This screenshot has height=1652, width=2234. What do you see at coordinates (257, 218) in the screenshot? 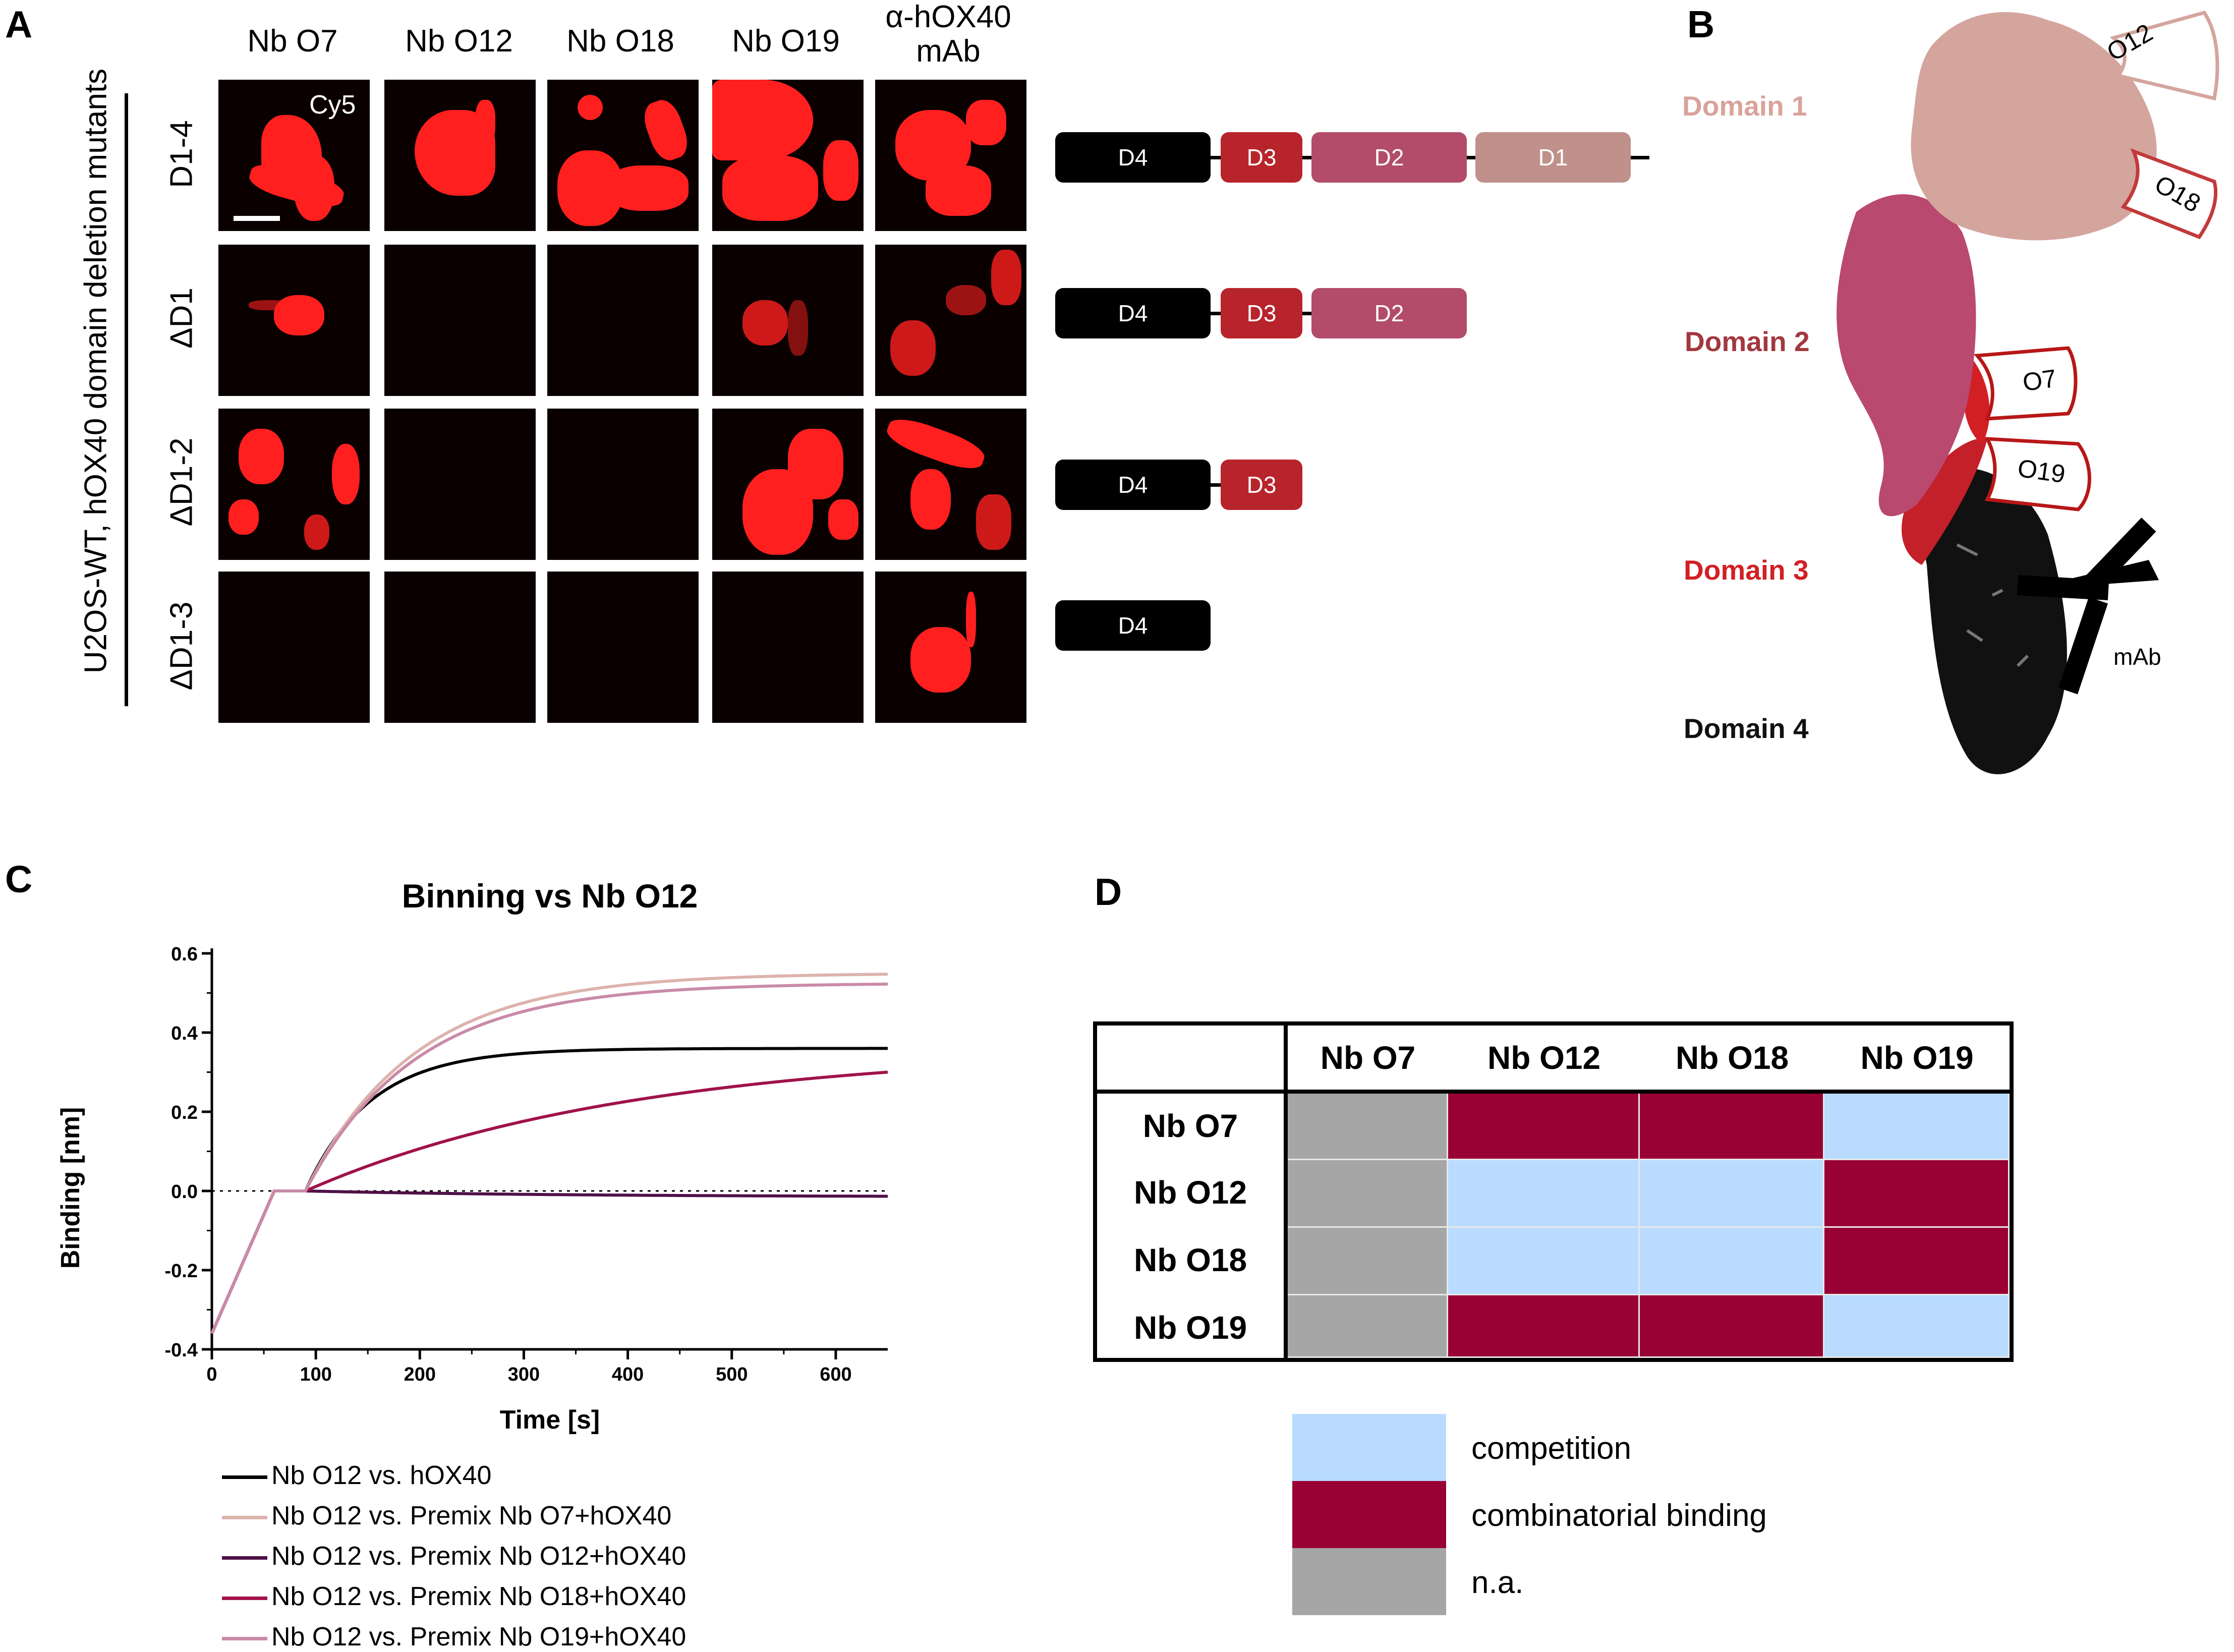
I see `scale-bar` at bounding box center [257, 218].